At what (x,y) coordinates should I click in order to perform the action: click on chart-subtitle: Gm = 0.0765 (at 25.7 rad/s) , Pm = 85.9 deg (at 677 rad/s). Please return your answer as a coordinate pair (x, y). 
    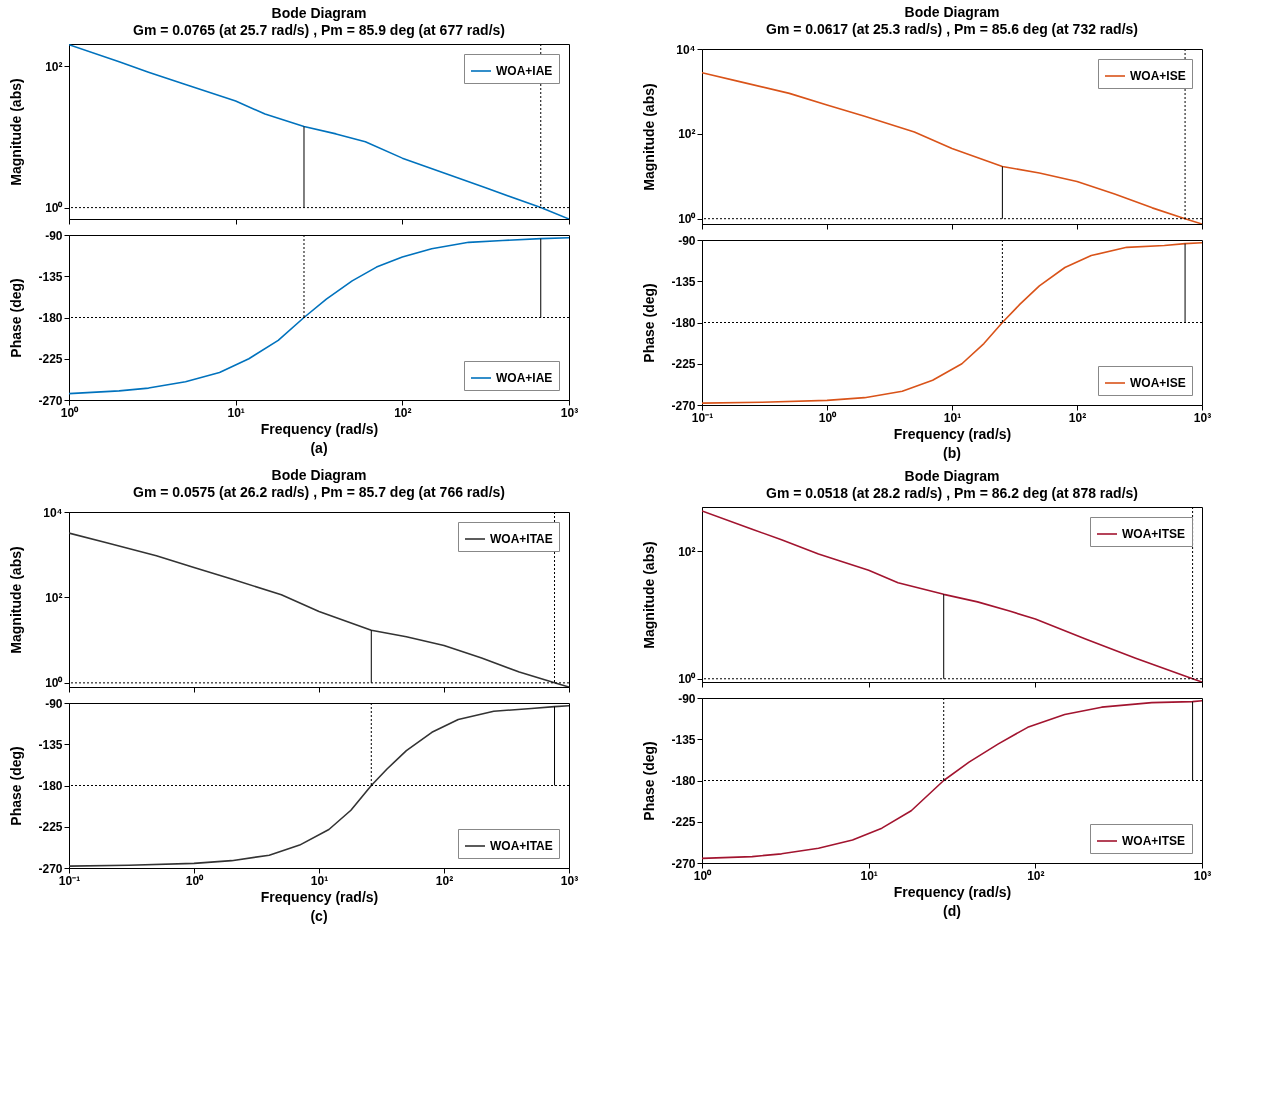
    Looking at the image, I should click on (319, 29).